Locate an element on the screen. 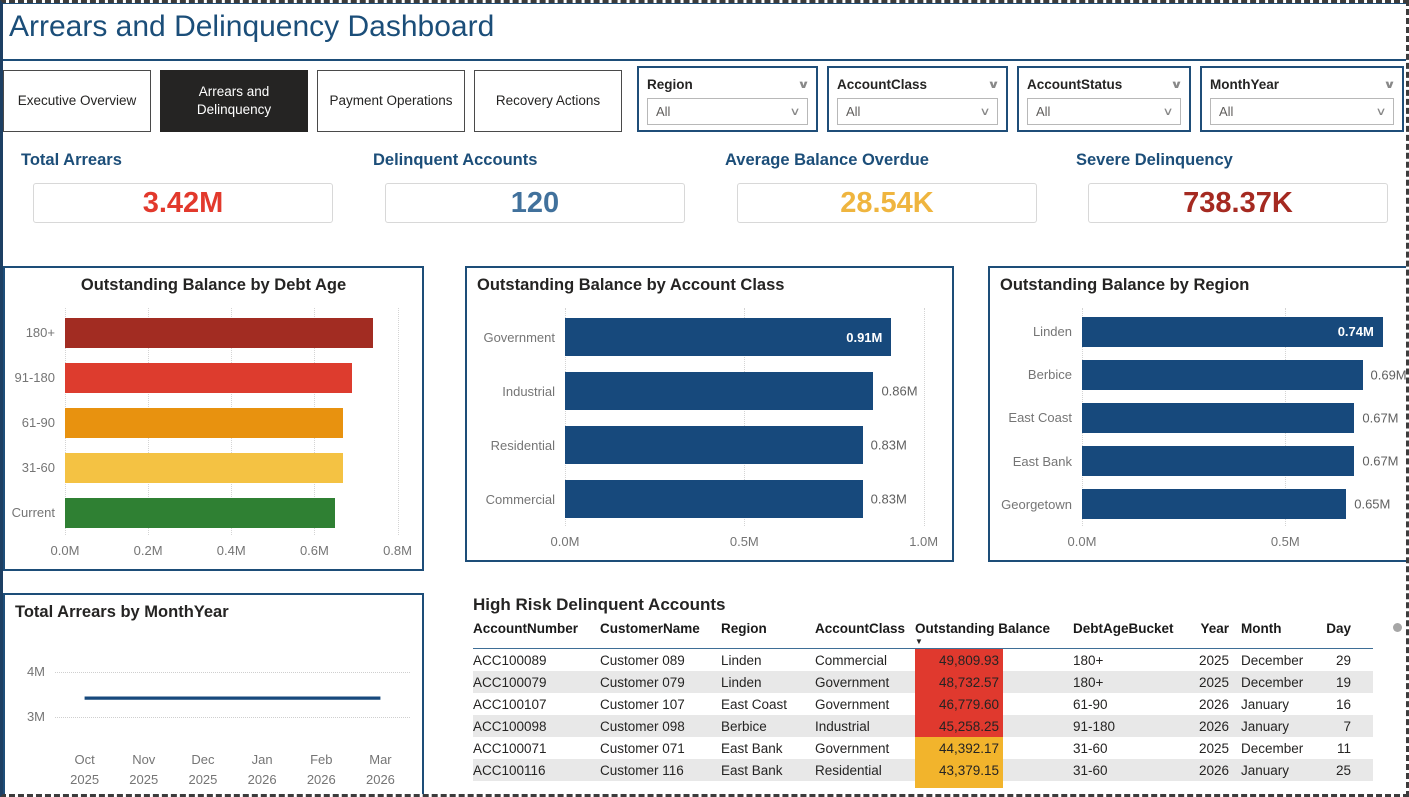 The image size is (1409, 797). balance-cell: 49,809.93 is located at coordinates (959, 660).